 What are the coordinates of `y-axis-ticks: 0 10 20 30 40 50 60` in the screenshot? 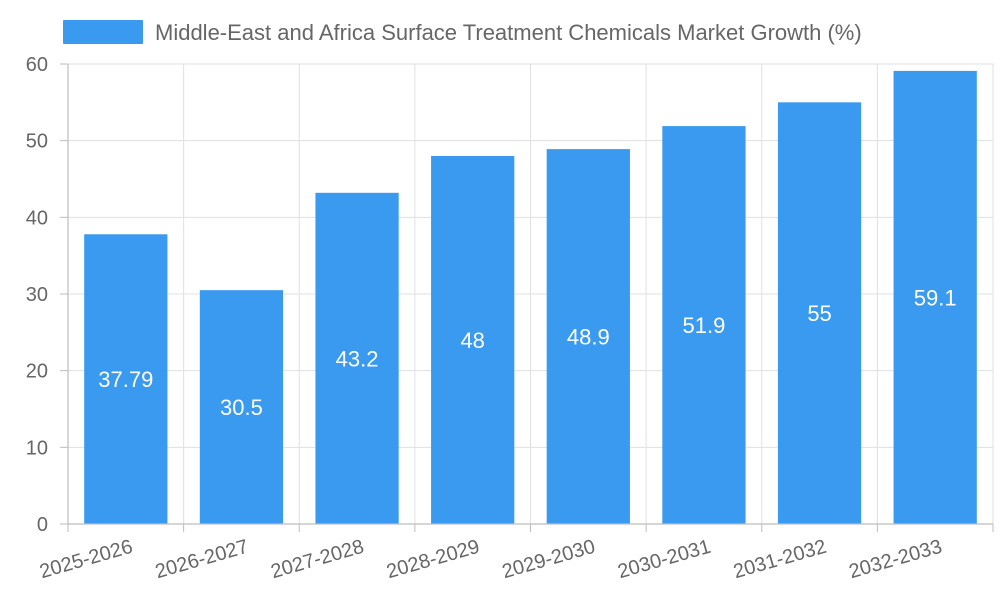 It's located at (47, 295).